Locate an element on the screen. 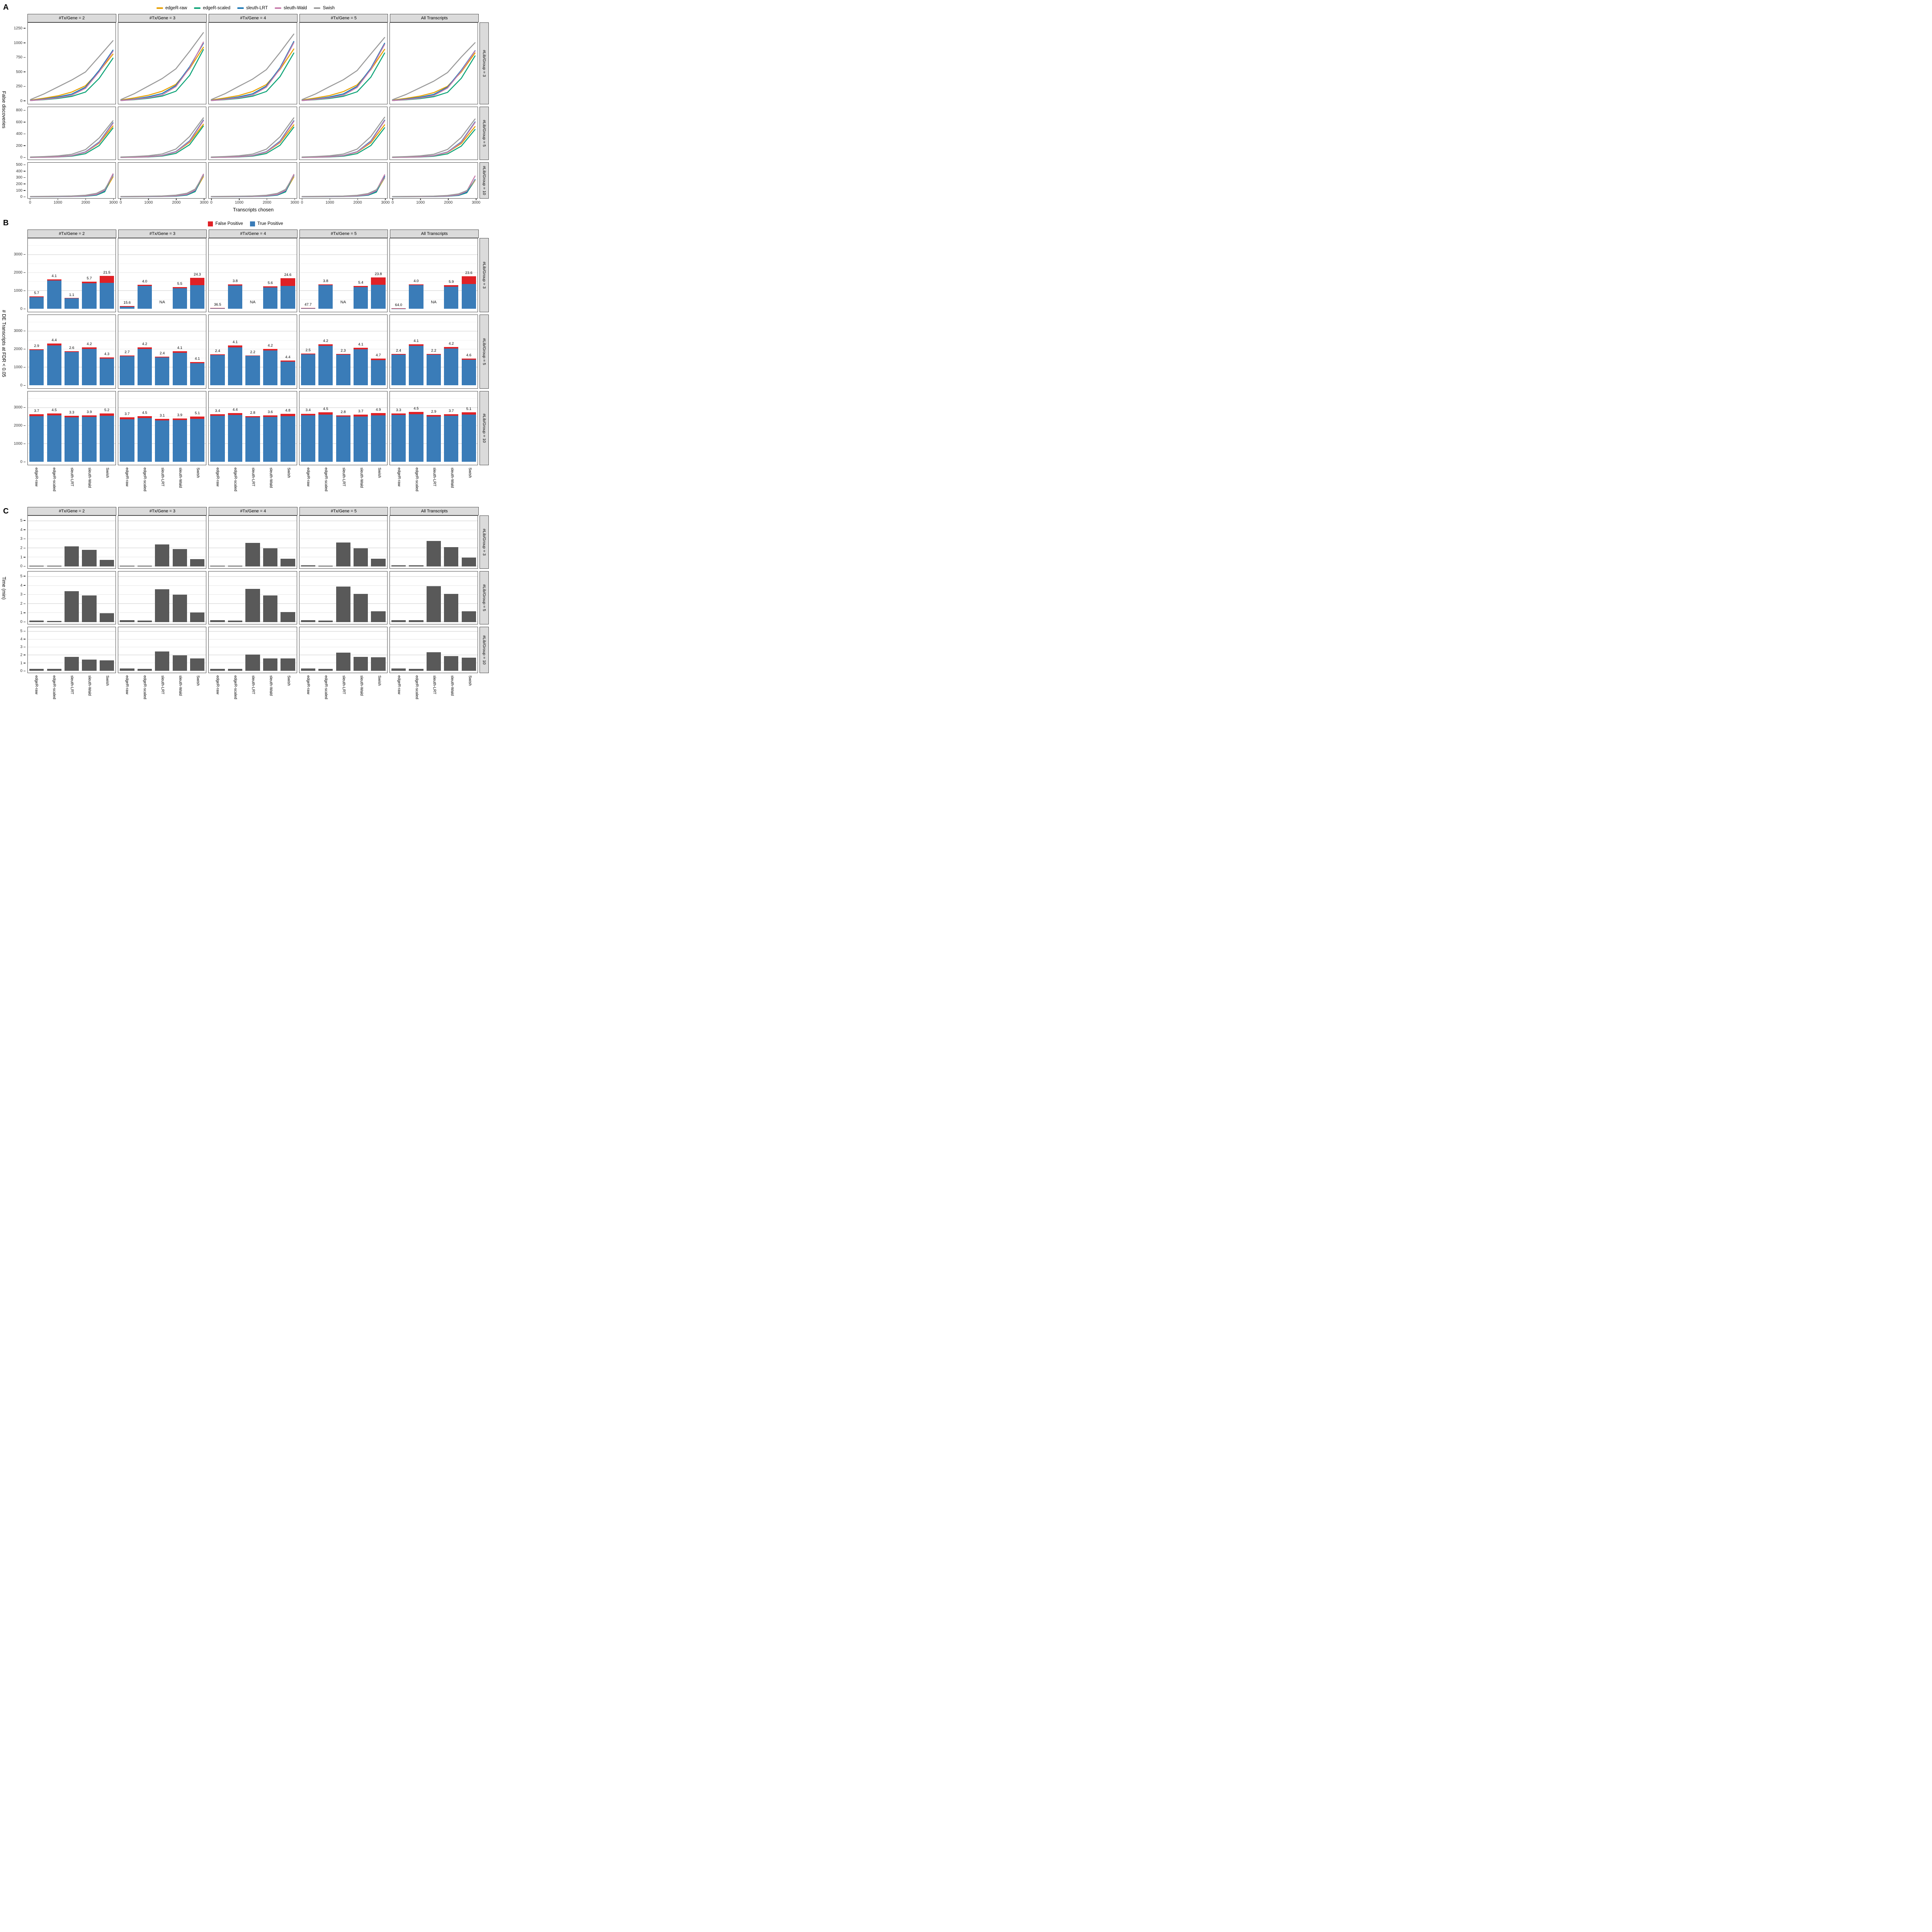 This screenshot has height=1932, width=1932. legend-label: edgeR-scaled is located at coordinates (217, 8).